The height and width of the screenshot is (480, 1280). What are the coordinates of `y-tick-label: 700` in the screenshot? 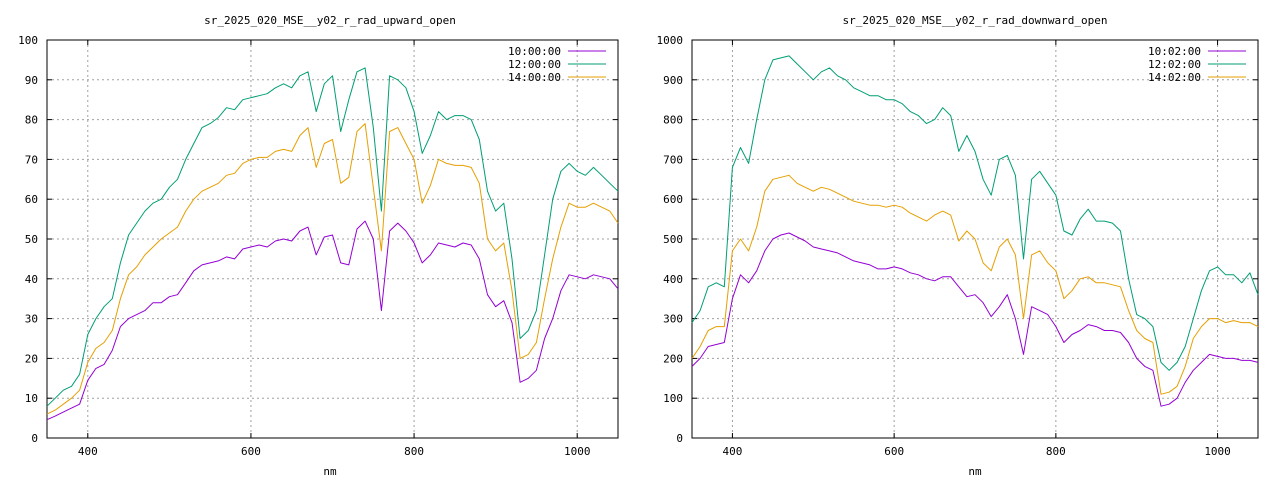 It's located at (673, 159).